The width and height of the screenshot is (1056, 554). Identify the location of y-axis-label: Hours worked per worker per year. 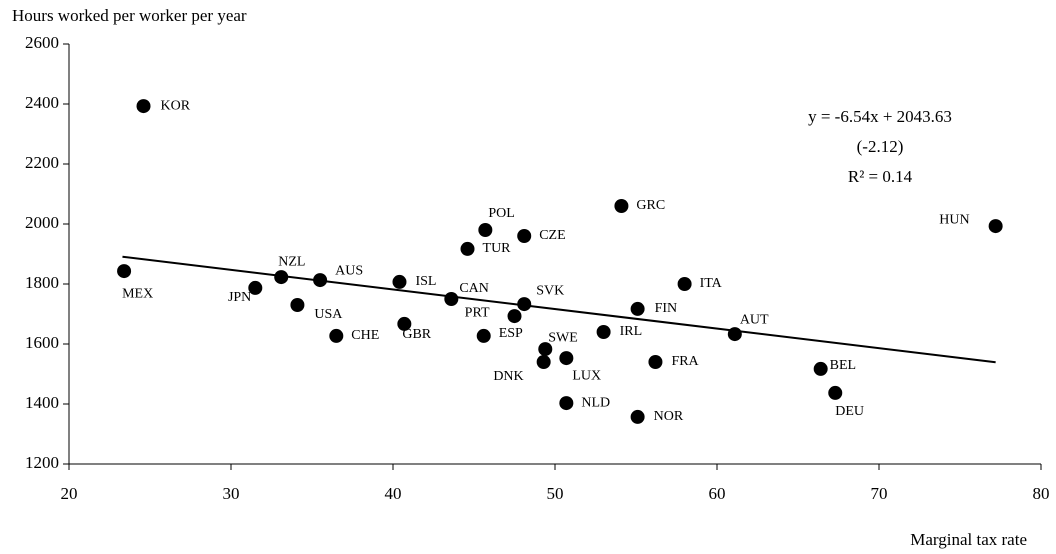
(129, 15).